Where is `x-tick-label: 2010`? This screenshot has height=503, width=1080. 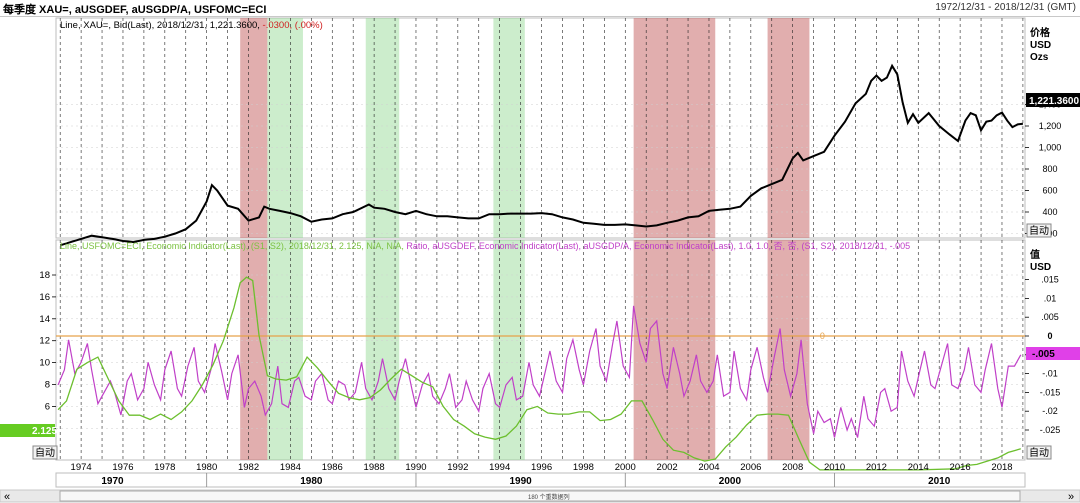 x-tick-label: 2010 is located at coordinates (834, 467).